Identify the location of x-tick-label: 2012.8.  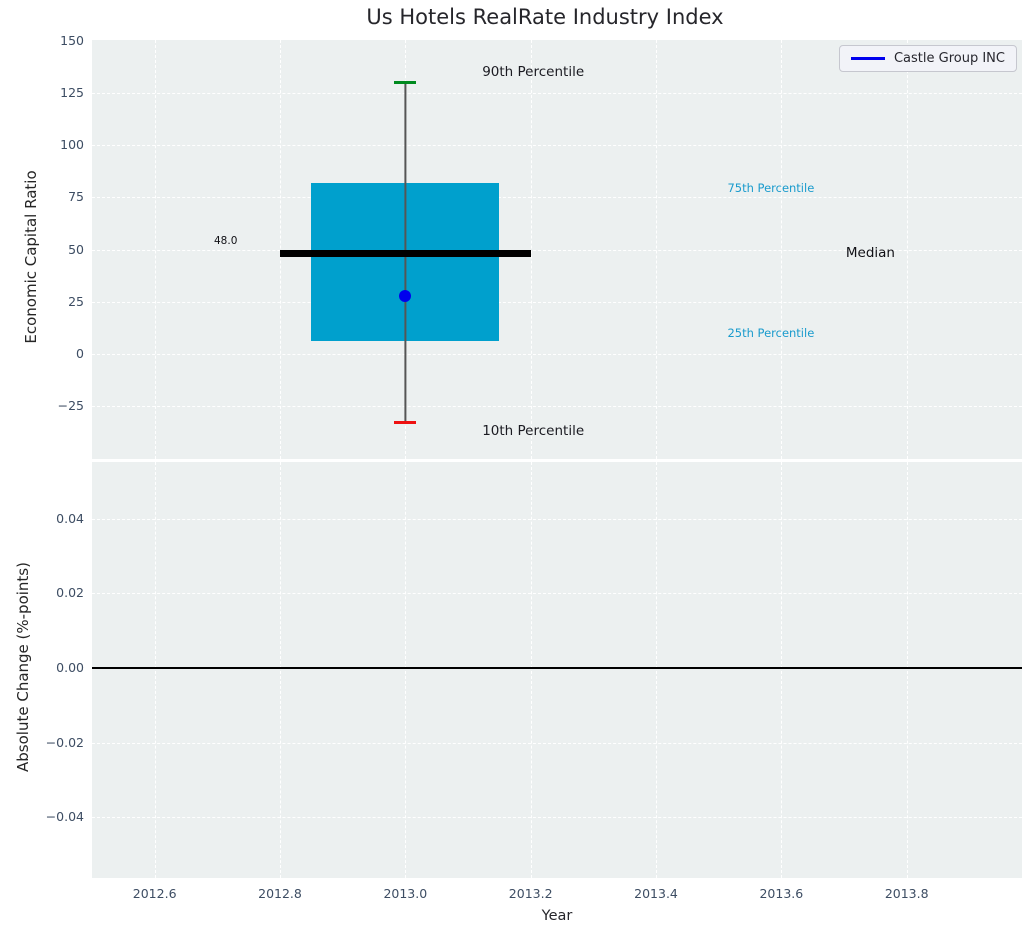
(280, 893).